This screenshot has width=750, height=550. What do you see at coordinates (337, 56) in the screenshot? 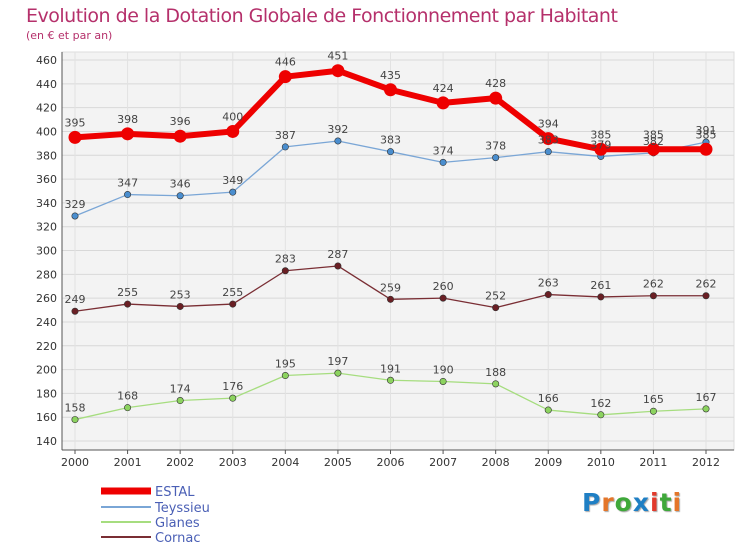
I see `data-label-estal: 451` at bounding box center [337, 56].